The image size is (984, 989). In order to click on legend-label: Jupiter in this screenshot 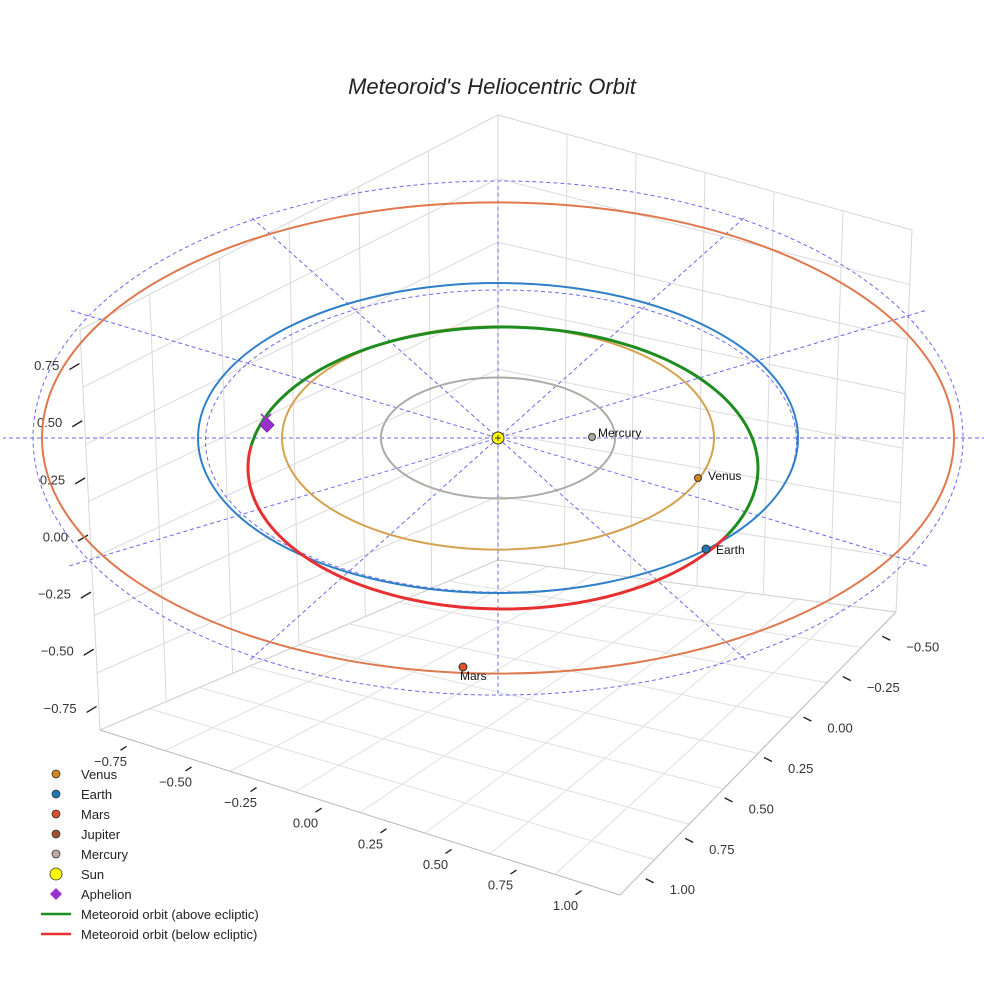, I will do `click(101, 834)`.